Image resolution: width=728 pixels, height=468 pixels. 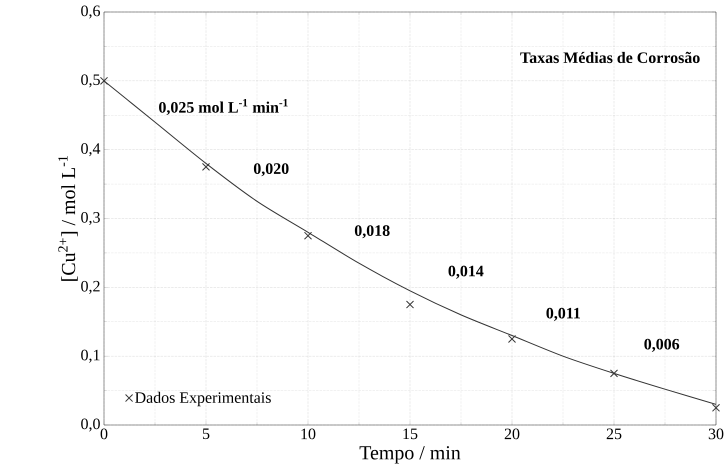 What do you see at coordinates (203, 399) in the screenshot?
I see `legend-label: Dados Experimentais` at bounding box center [203, 399].